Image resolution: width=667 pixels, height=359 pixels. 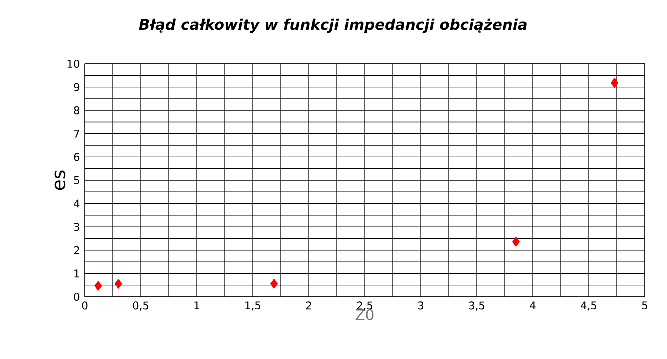 What do you see at coordinates (645, 306) in the screenshot?
I see `x-tick-label: 5` at bounding box center [645, 306].